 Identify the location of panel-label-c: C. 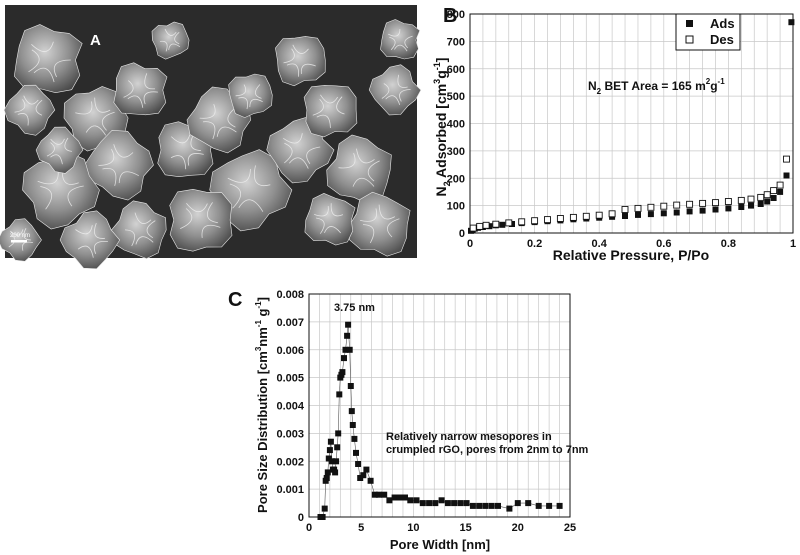
(235, 300).